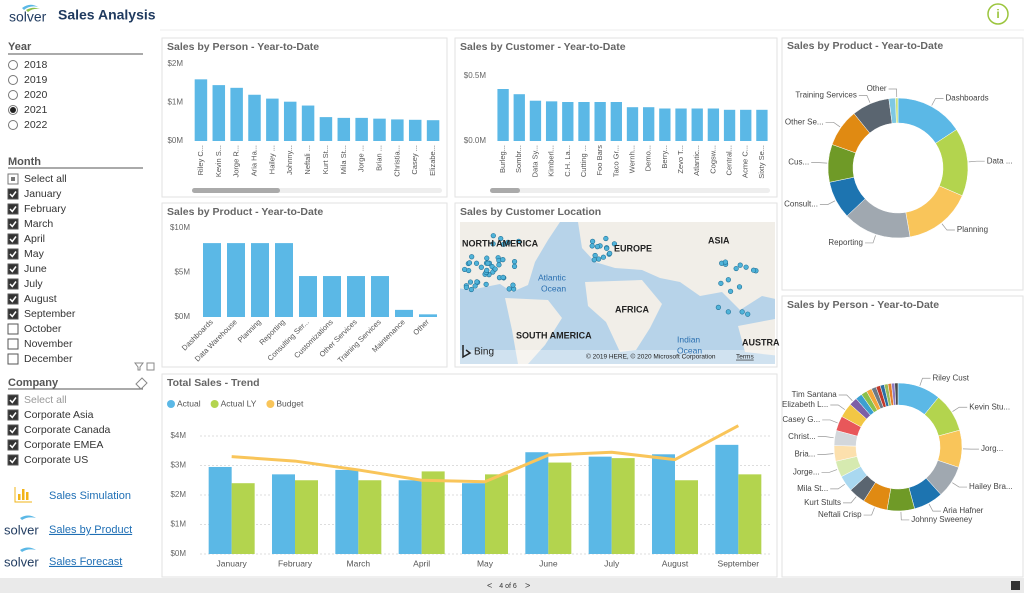 The width and height of the screenshot is (1024, 598). Describe the element at coordinates (150, 366) in the screenshot. I see `focus-icon` at that location.